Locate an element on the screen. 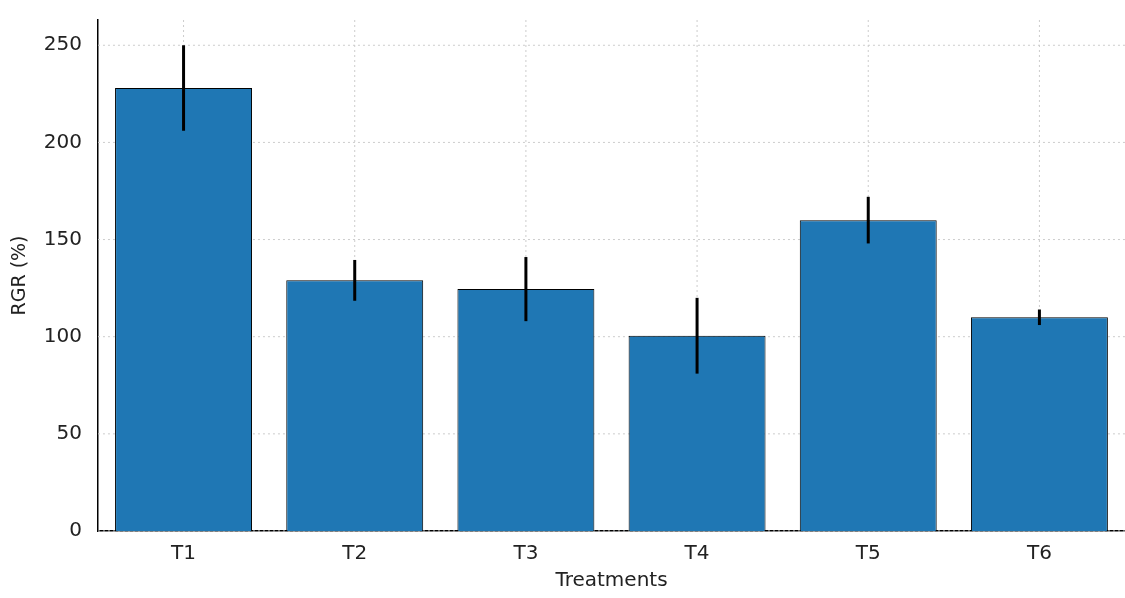 The width and height of the screenshot is (1125, 598). y-axis-title: RGR (%) is located at coordinates (18, 275).